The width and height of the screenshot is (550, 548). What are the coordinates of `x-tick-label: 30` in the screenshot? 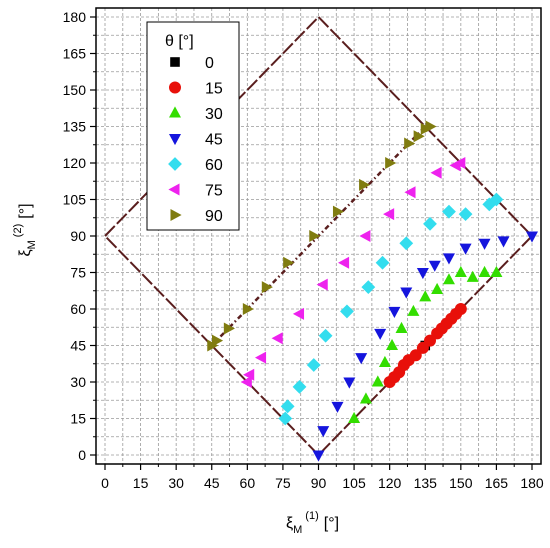 It's located at (176, 483).